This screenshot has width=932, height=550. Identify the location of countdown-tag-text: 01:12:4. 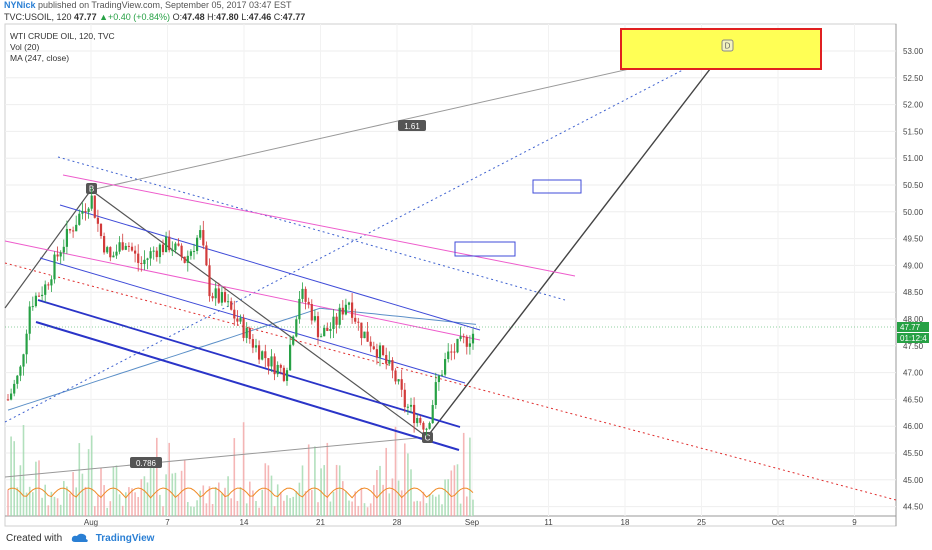
(913, 338).